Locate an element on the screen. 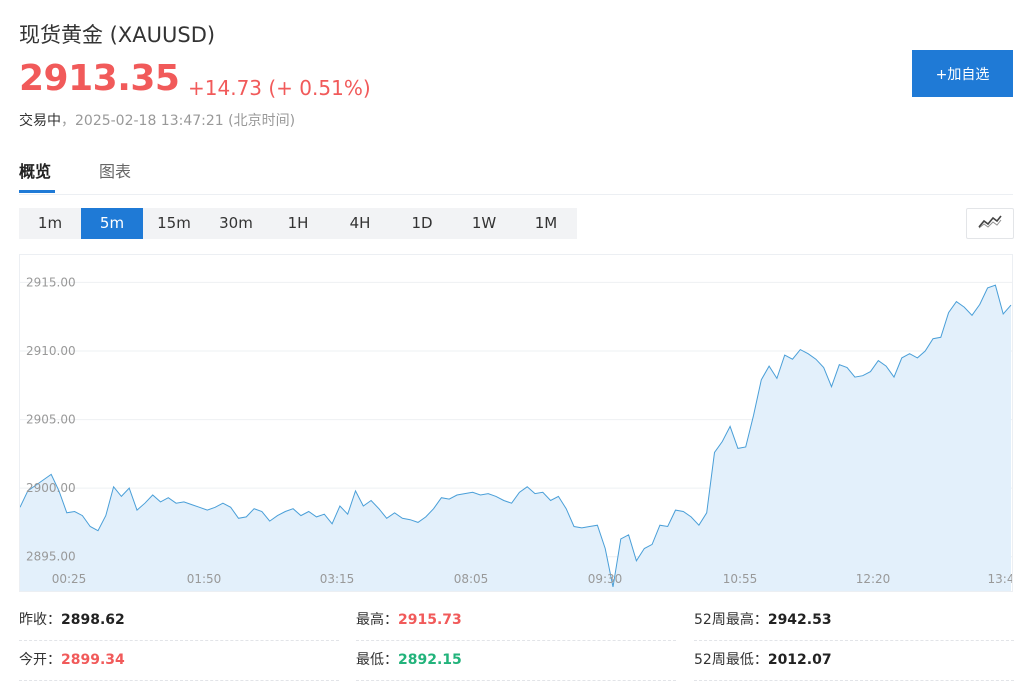 This screenshot has width=1027, height=699. chart-type-button is located at coordinates (990, 223).